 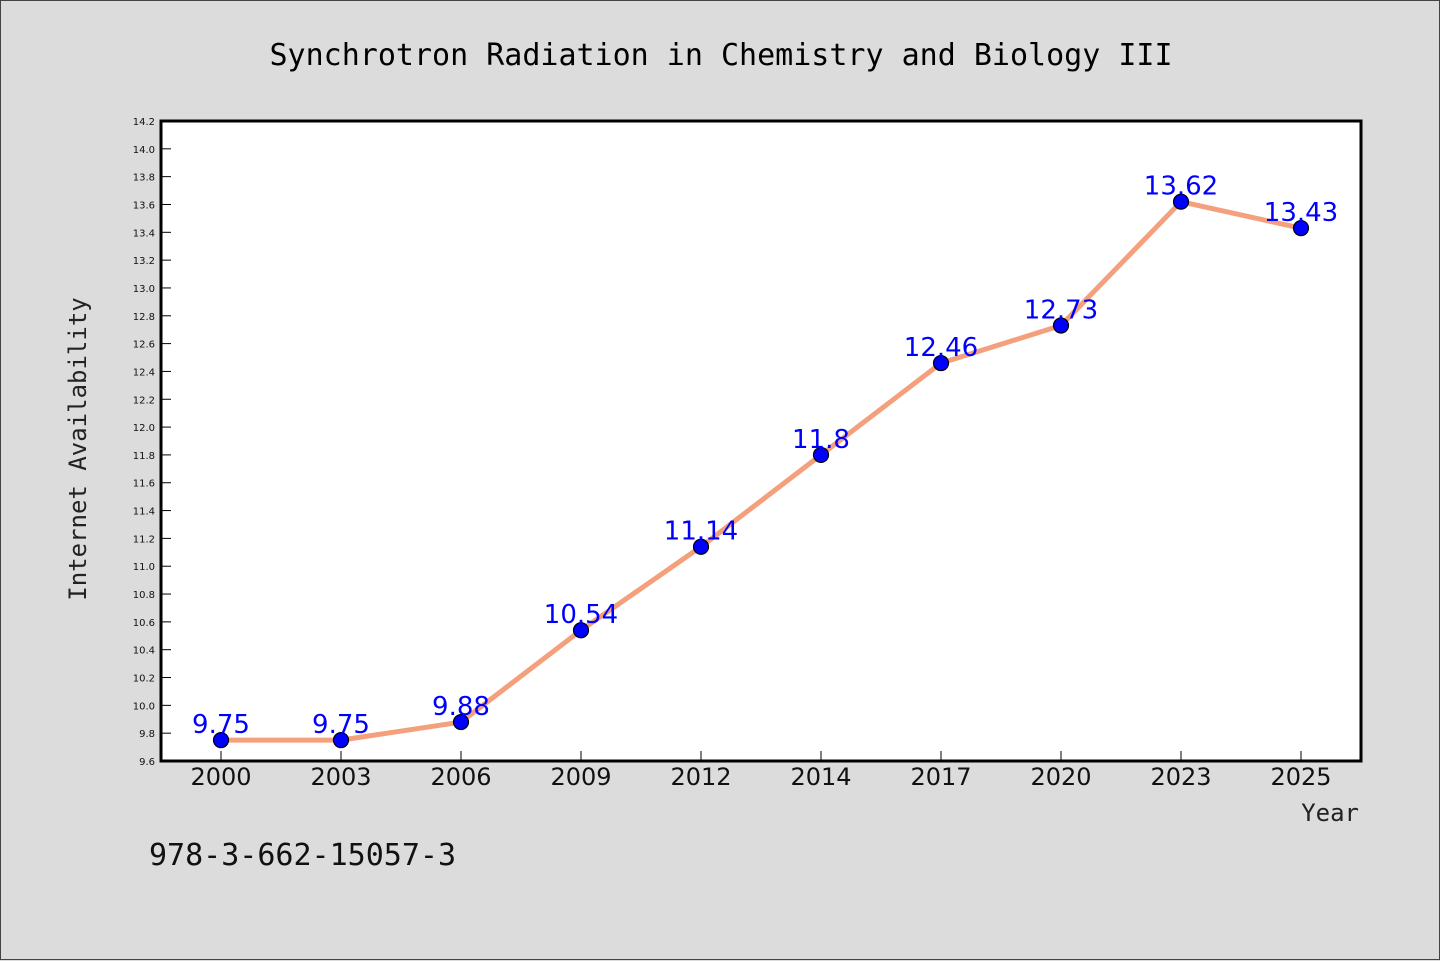 What do you see at coordinates (144, 178) in the screenshot?
I see `y-tick-label: 13.8` at bounding box center [144, 178].